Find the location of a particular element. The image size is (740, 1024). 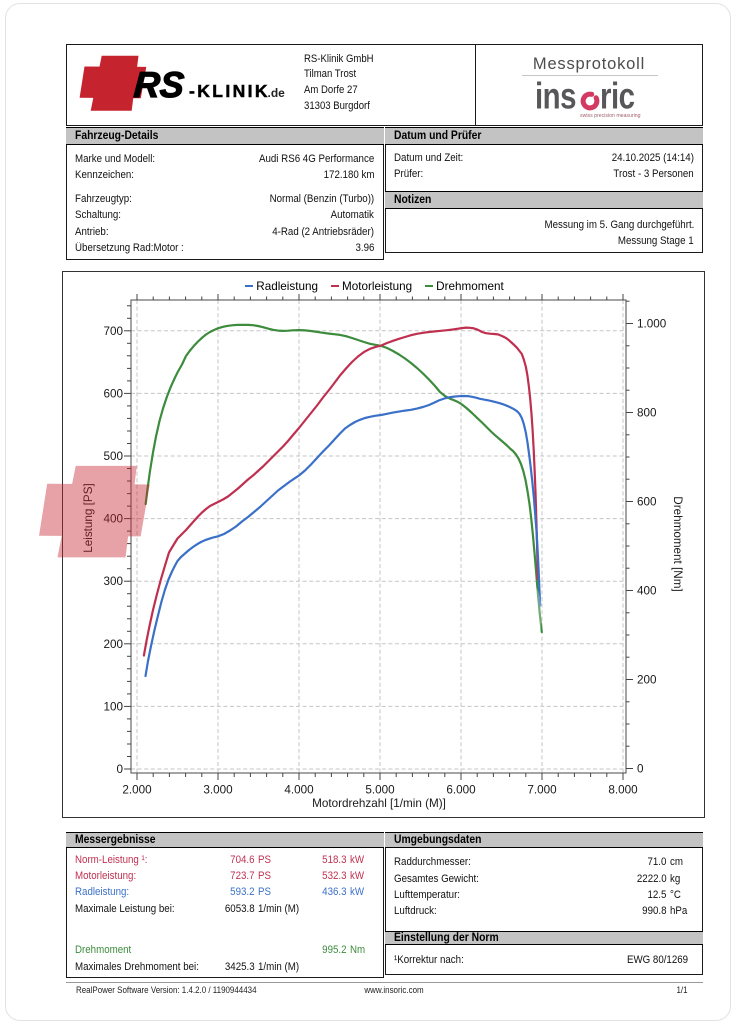

svg-text: Leistung [PS] is located at coordinates (88, 518).